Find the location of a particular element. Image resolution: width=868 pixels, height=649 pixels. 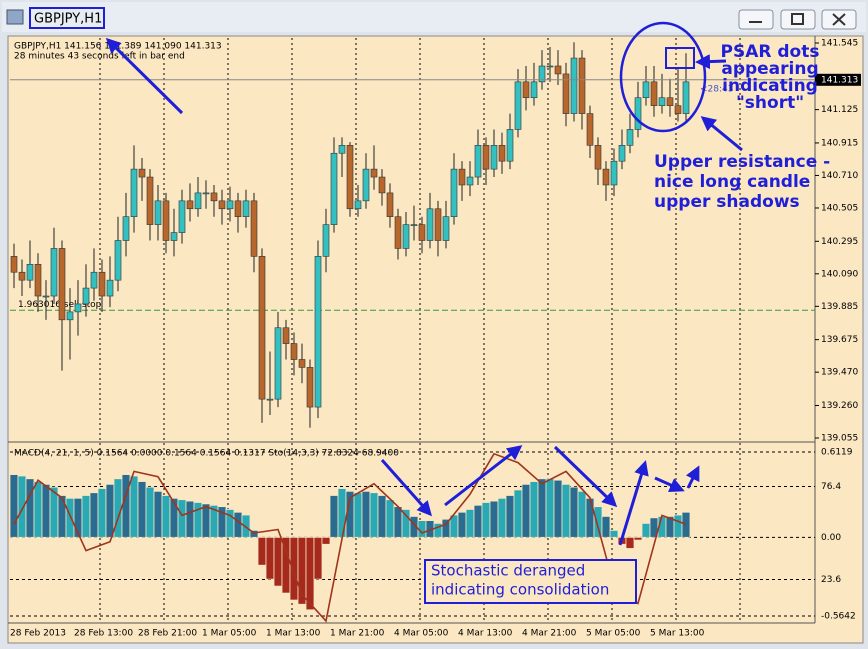

x-tick-label: 4 Mar 21:00 is located at coordinates (549, 634).